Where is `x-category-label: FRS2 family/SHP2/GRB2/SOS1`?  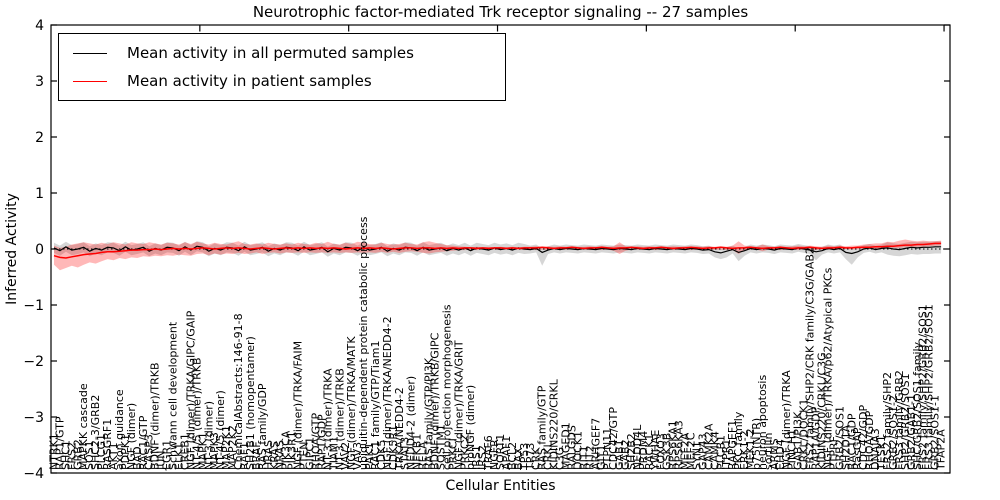 x-category-label: FRS2 family/SHP2/GRB2/SOS1 is located at coordinates (923, 387).